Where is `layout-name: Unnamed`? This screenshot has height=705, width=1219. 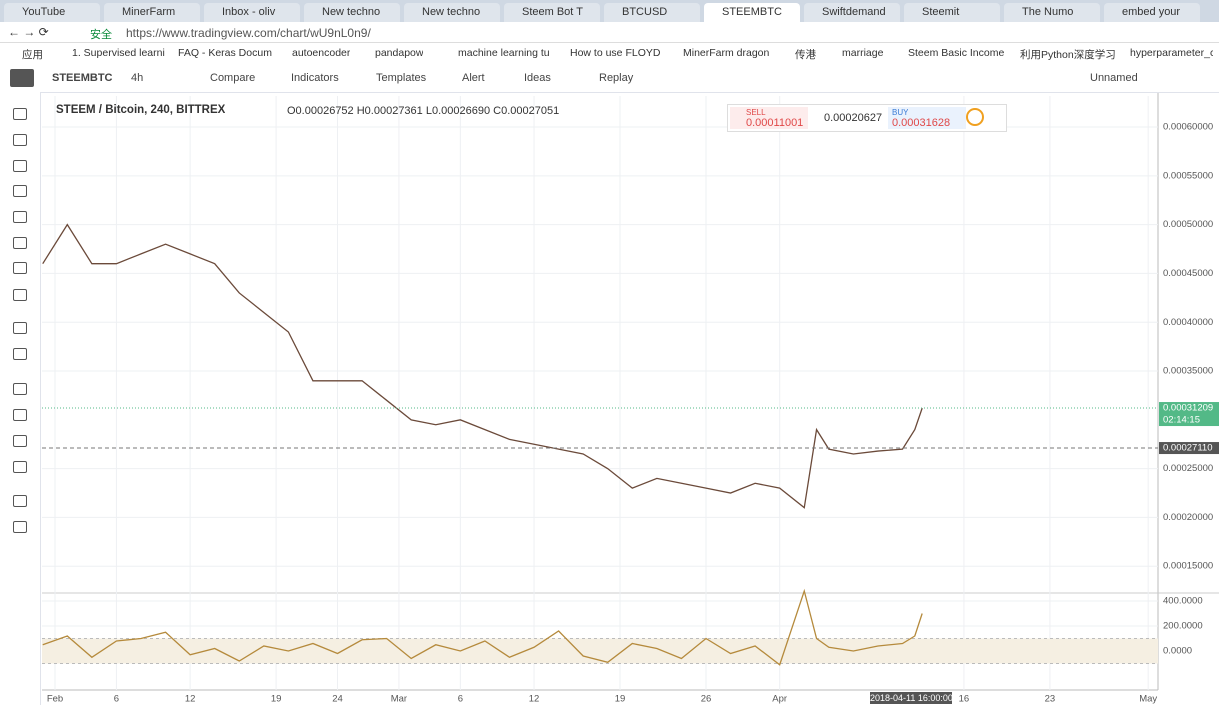 layout-name: Unnamed is located at coordinates (1114, 78).